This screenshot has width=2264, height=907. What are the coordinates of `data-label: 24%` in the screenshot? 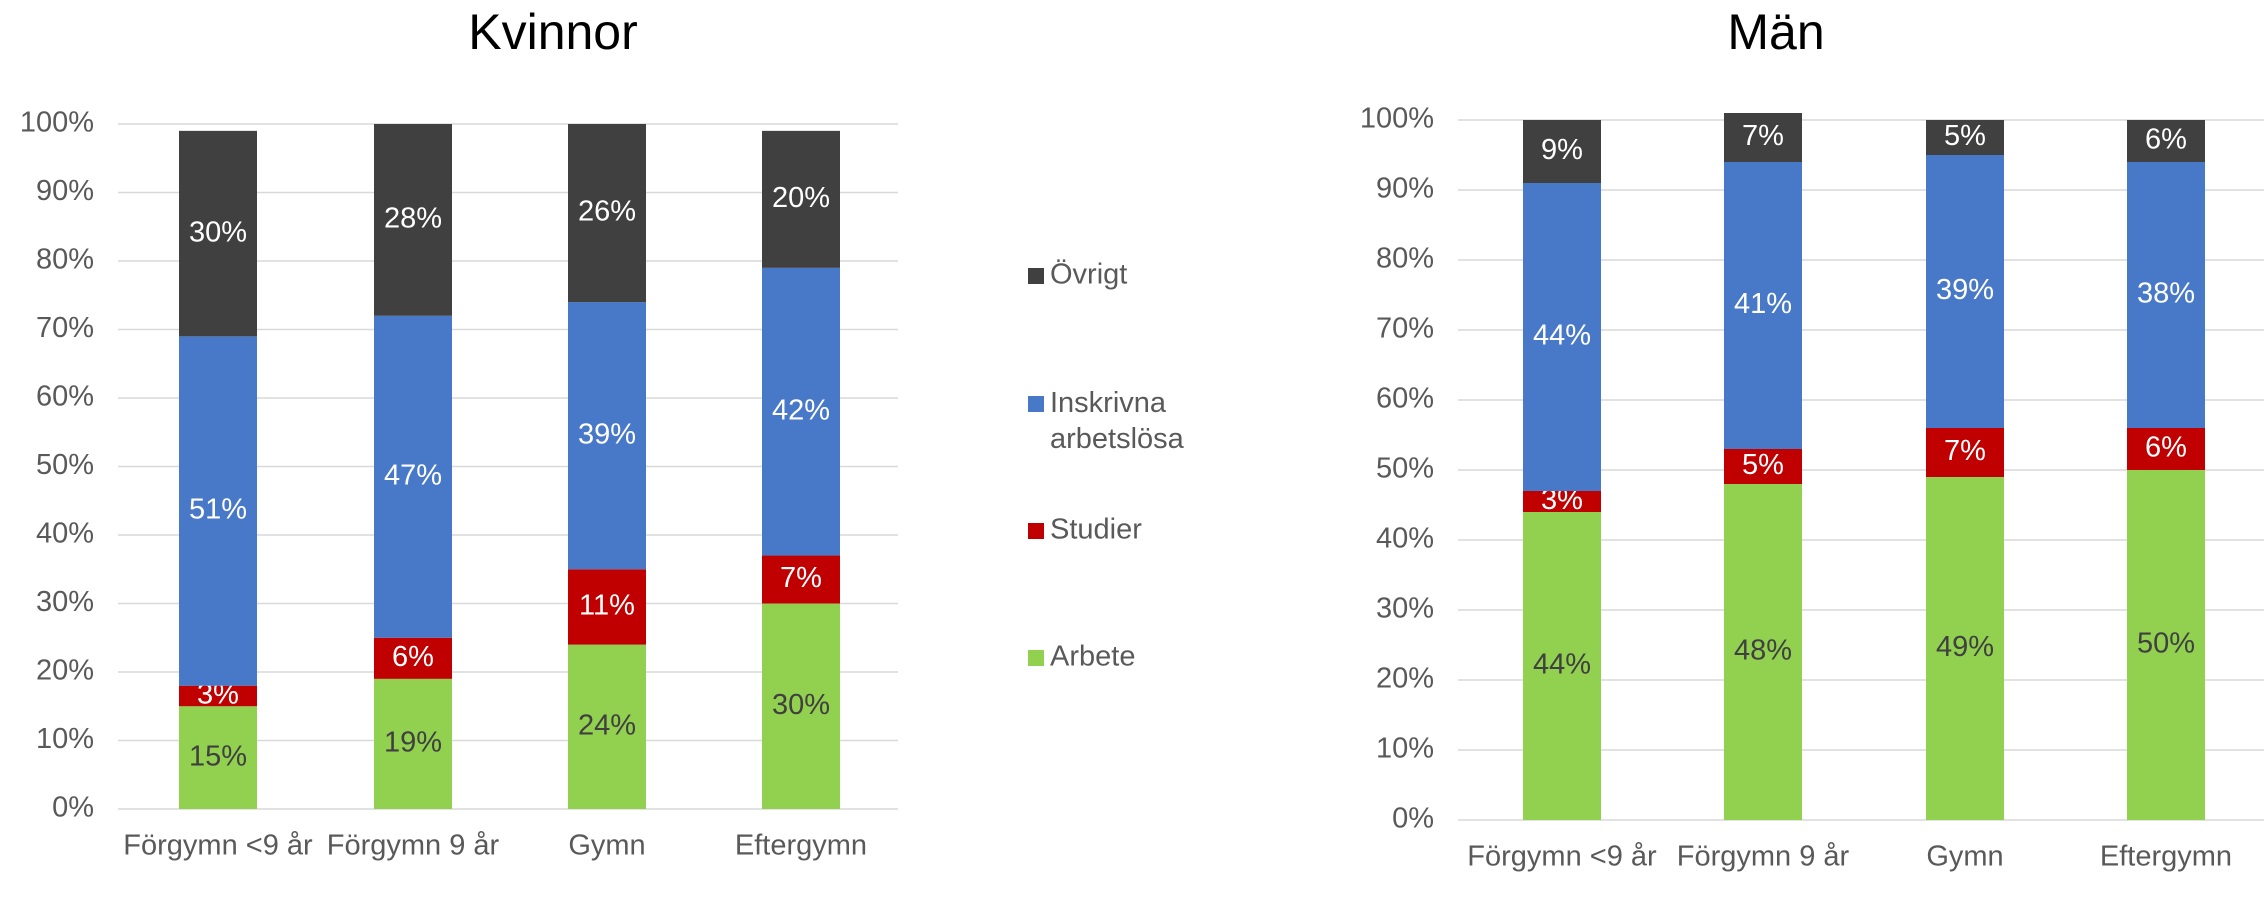 It's located at (607, 725).